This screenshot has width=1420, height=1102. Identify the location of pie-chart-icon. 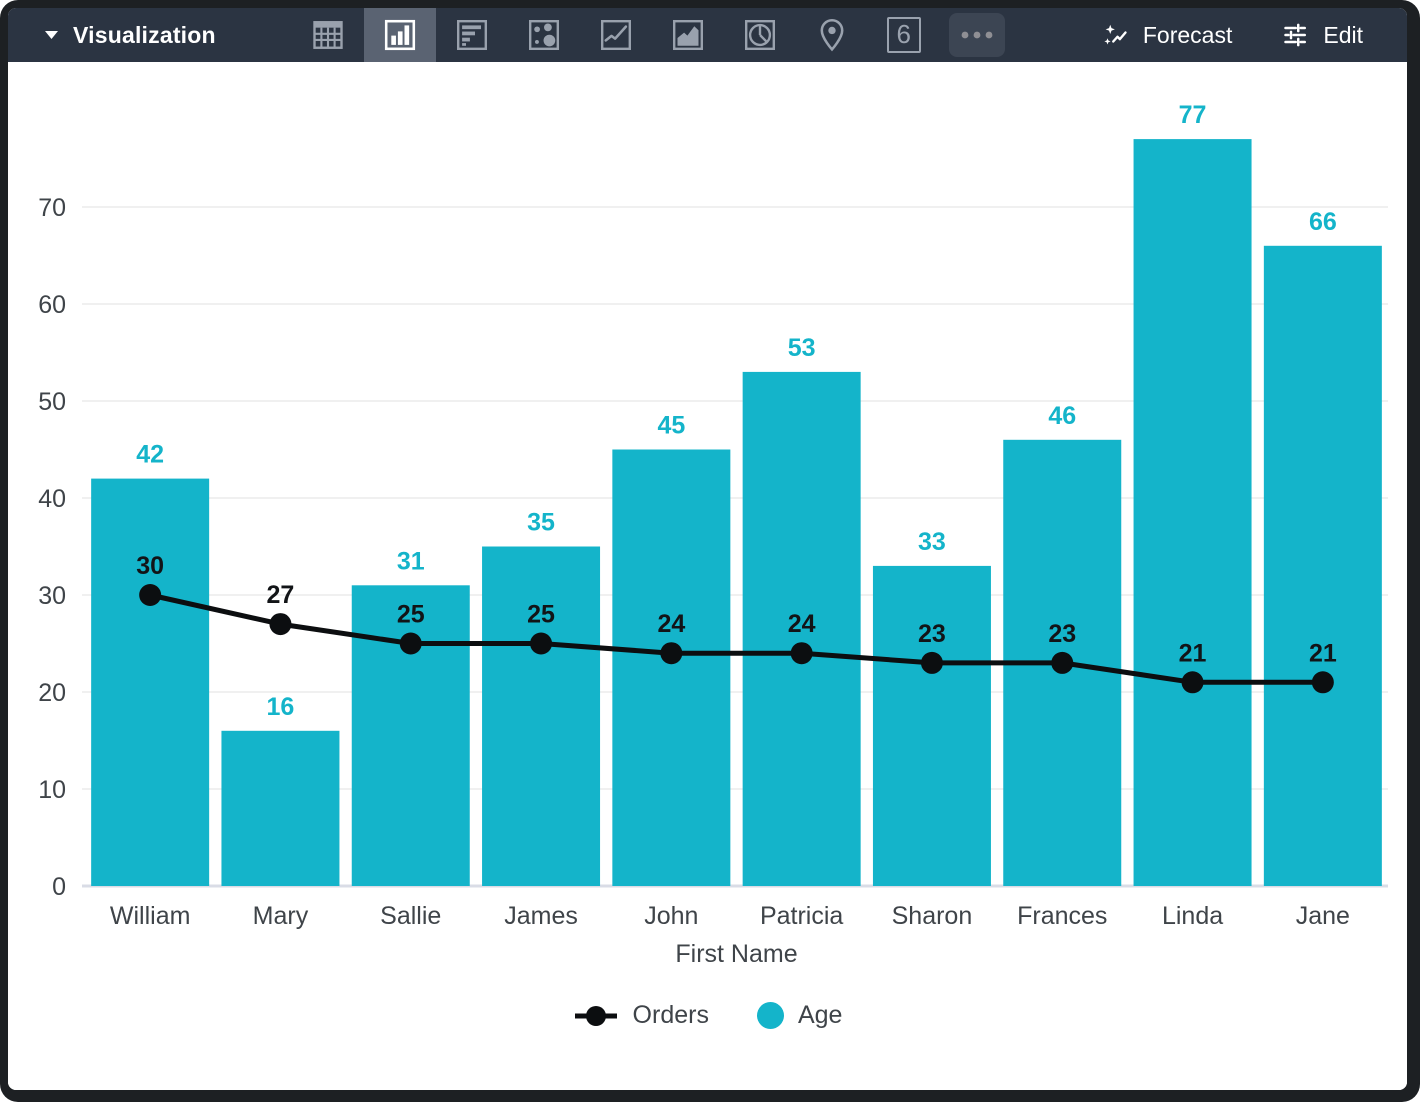
(759, 34).